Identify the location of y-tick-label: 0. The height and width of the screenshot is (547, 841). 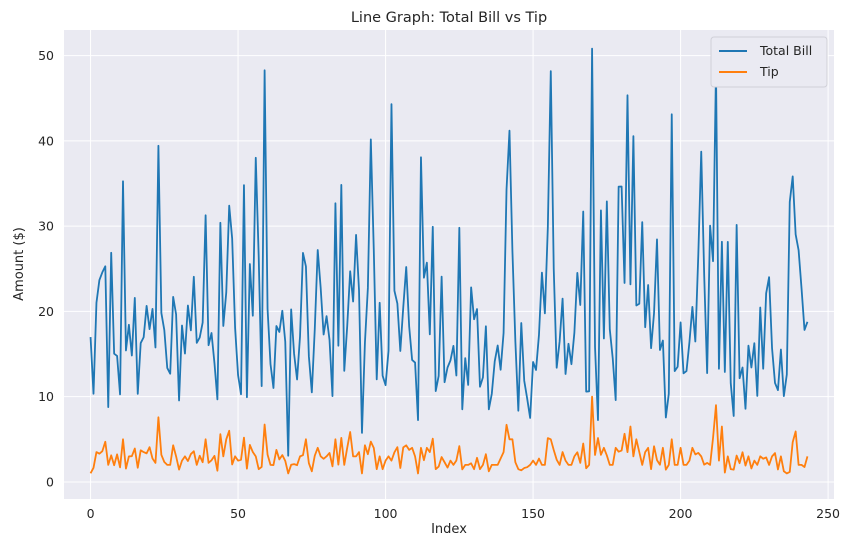
(50, 481).